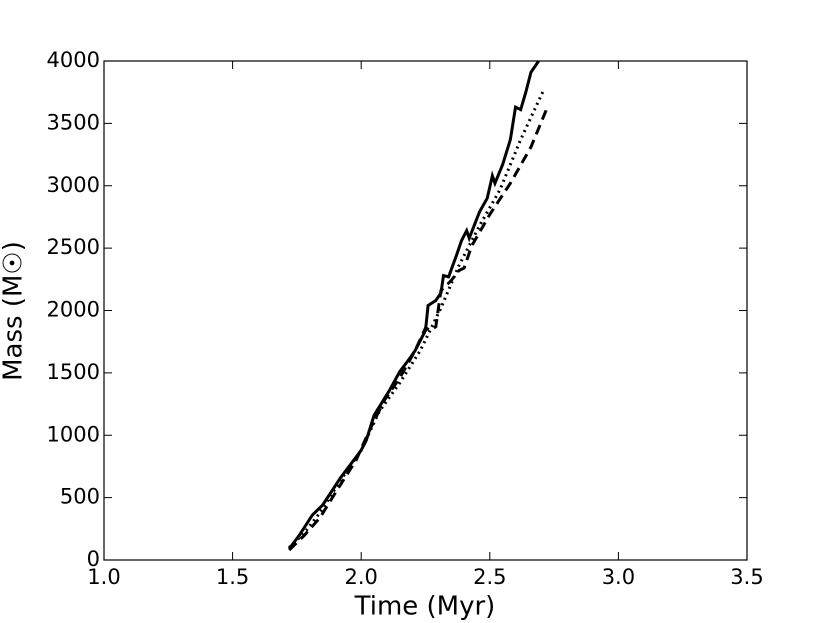 Image resolution: width=830 pixels, height=623 pixels. I want to click on x-tick-label: 1.0, so click(103, 577).